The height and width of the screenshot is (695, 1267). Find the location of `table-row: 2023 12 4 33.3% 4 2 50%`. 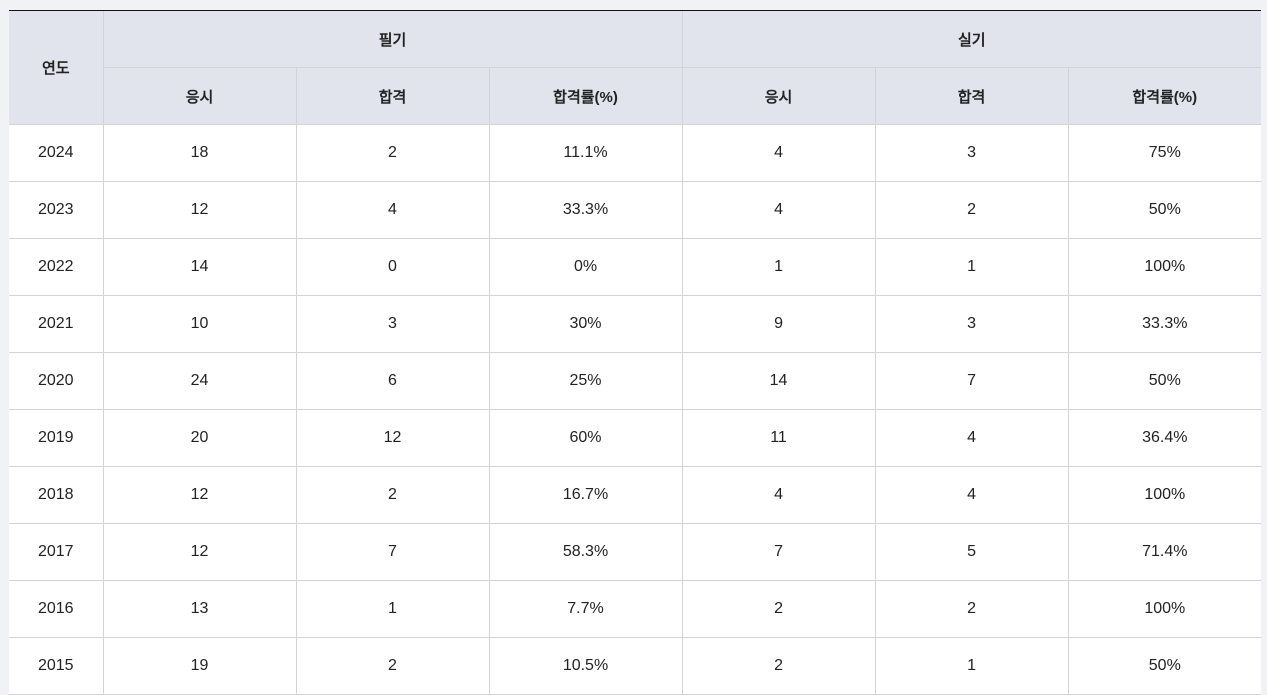

table-row: 2023 12 4 33.3% 4 2 50% is located at coordinates (635, 210).